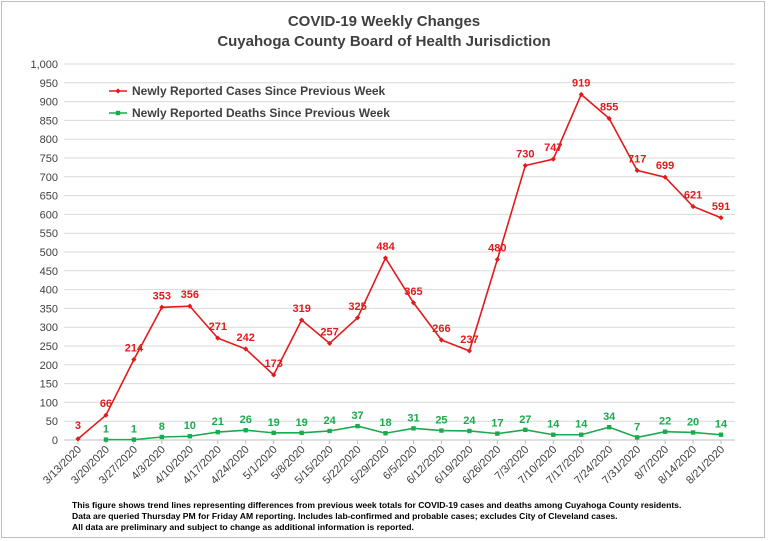 The height and width of the screenshot is (541, 768). Describe the element at coordinates (665, 422) in the screenshot. I see `death-data-label: 22` at that location.